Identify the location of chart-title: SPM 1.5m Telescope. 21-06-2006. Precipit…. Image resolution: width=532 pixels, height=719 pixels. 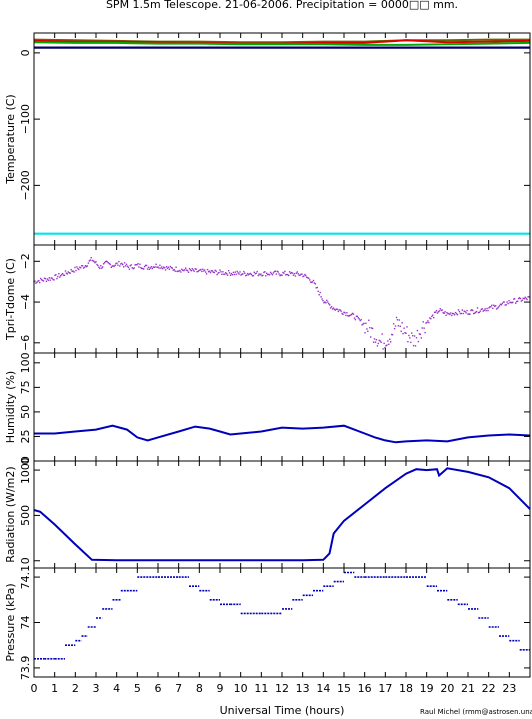
(282, 5).